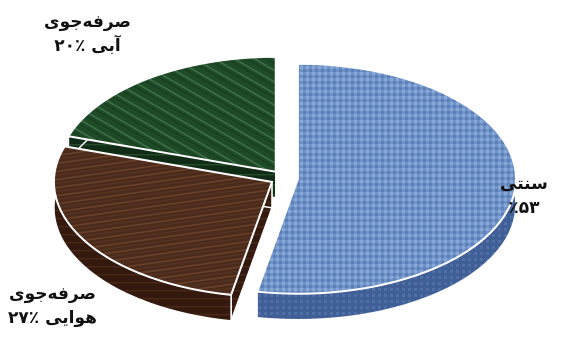 The image size is (566, 347). What do you see at coordinates (524, 184) in the screenshot?
I see `slice-name: سنتی` at bounding box center [524, 184].